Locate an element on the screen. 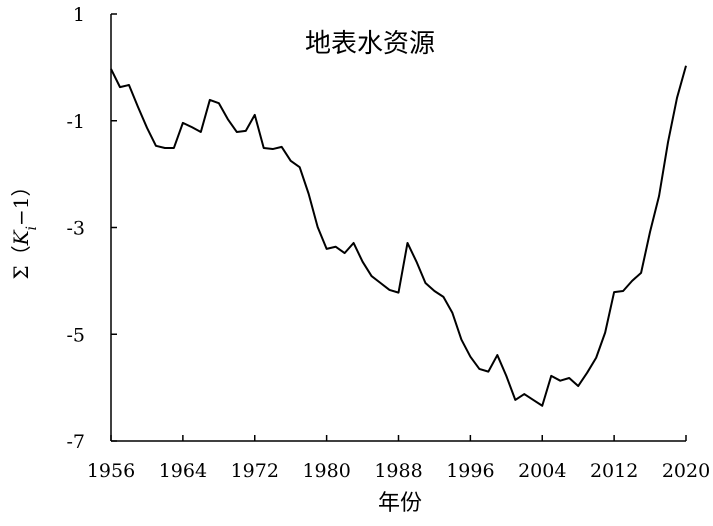  y-label-part: −1） is located at coordinates (21, 200).